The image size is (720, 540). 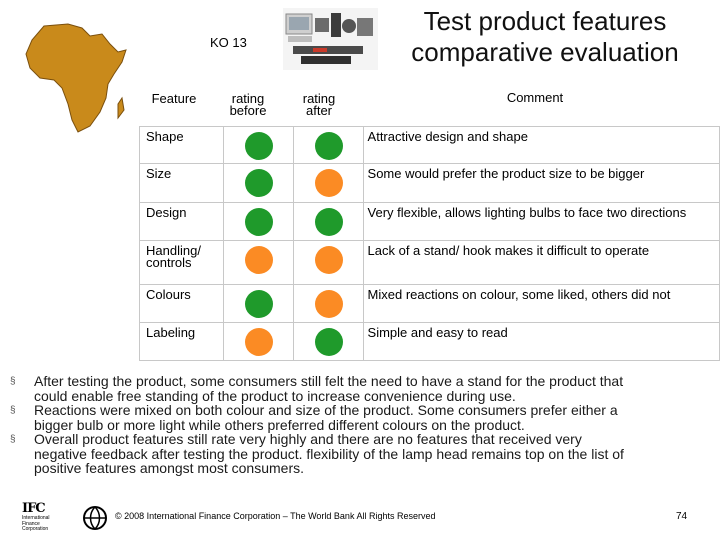 I want to click on title-line-1: Test product features, so click(x=545, y=21).